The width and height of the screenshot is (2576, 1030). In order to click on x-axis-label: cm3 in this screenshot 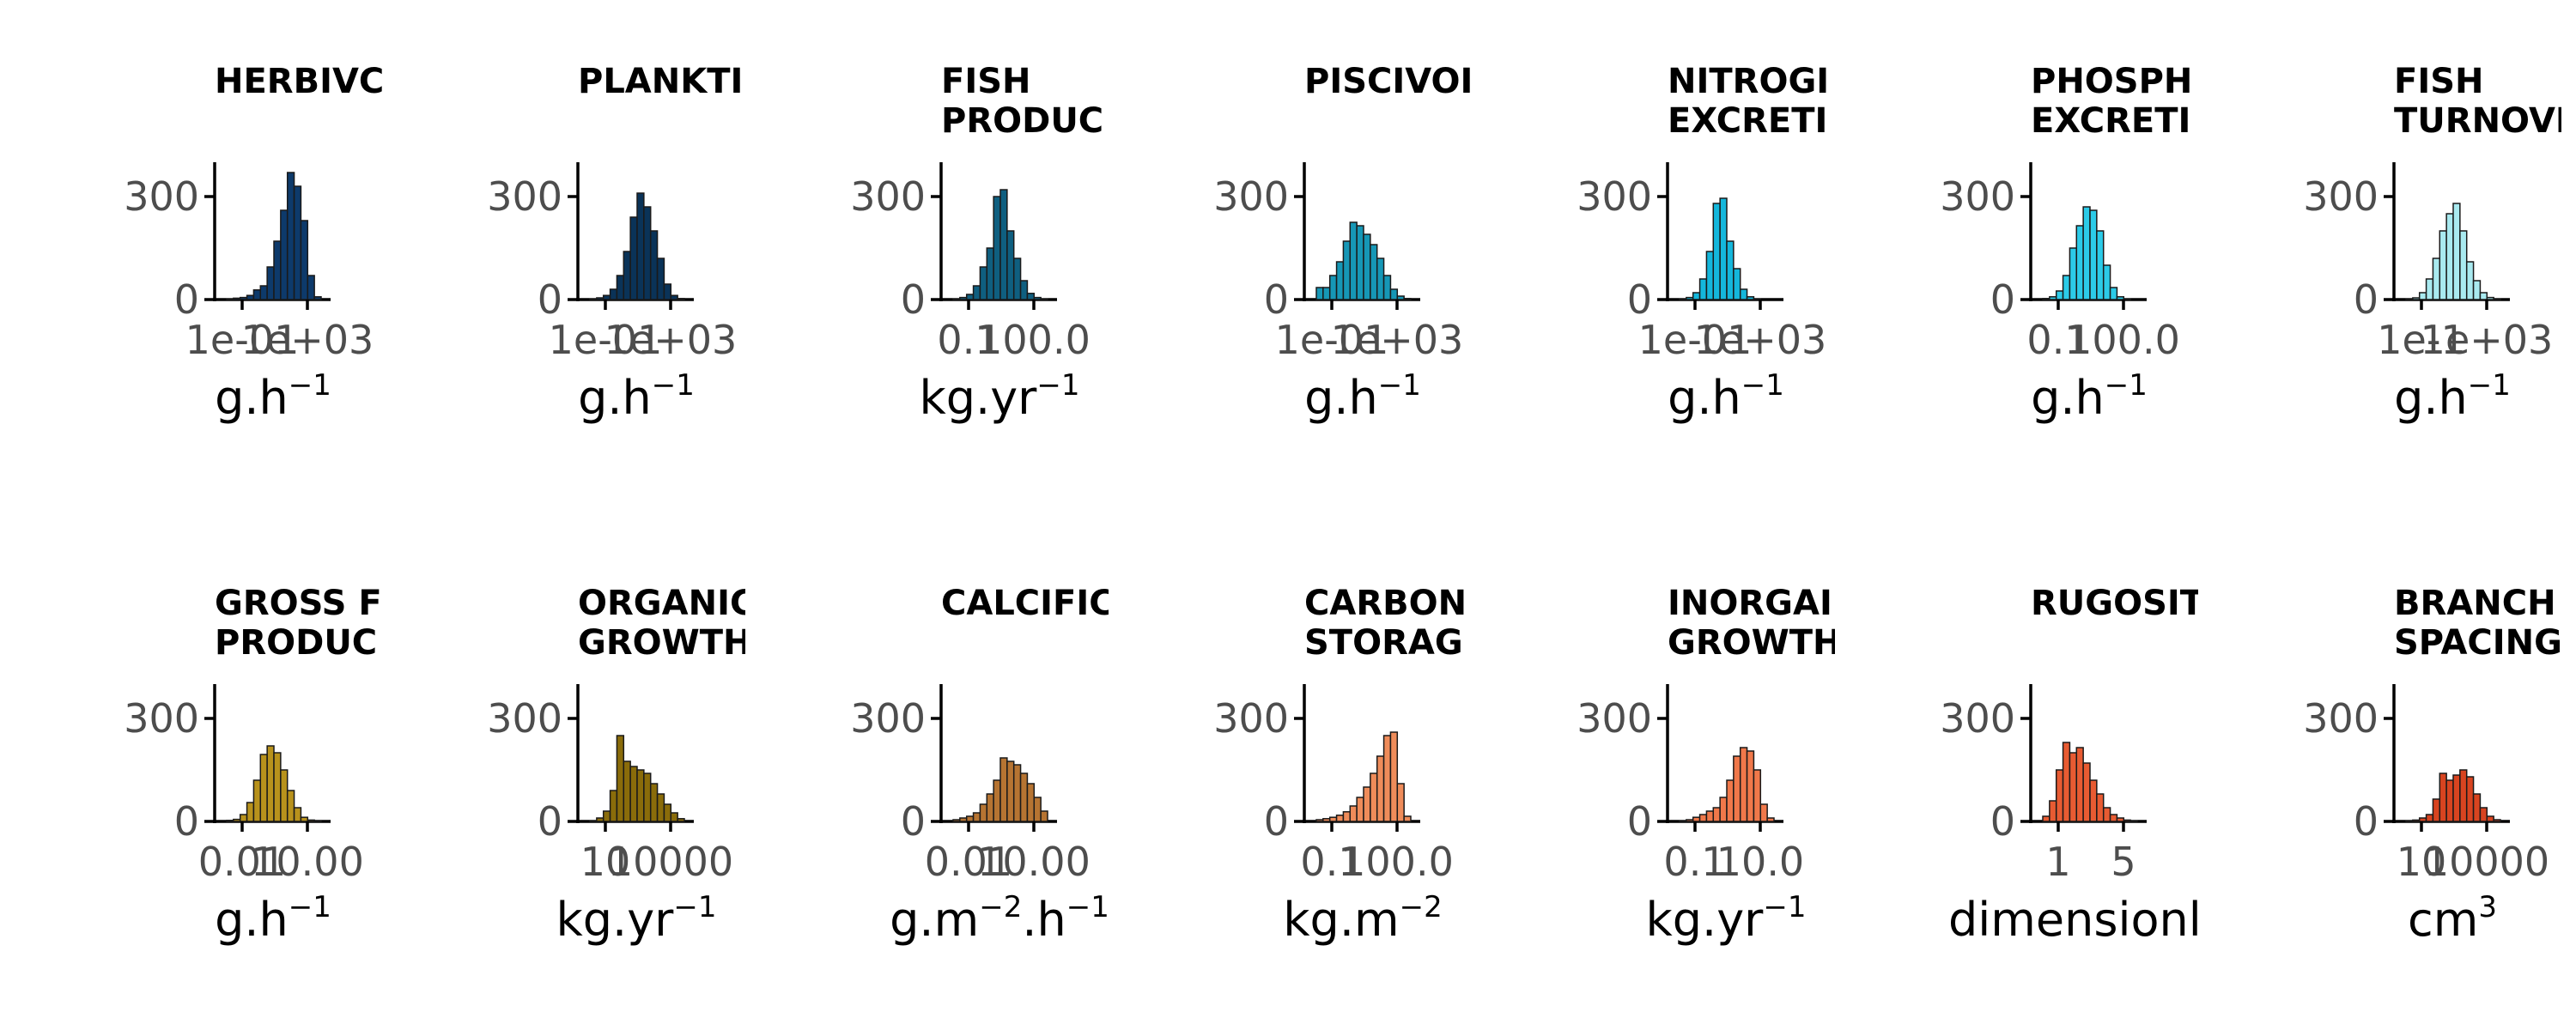, I will do `click(2452, 918)`.